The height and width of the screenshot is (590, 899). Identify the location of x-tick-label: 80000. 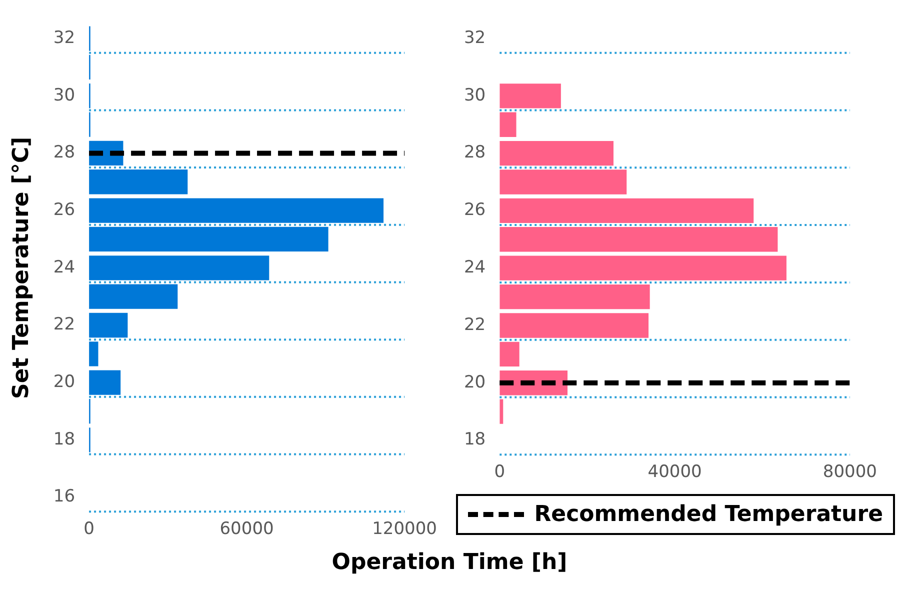
(850, 472).